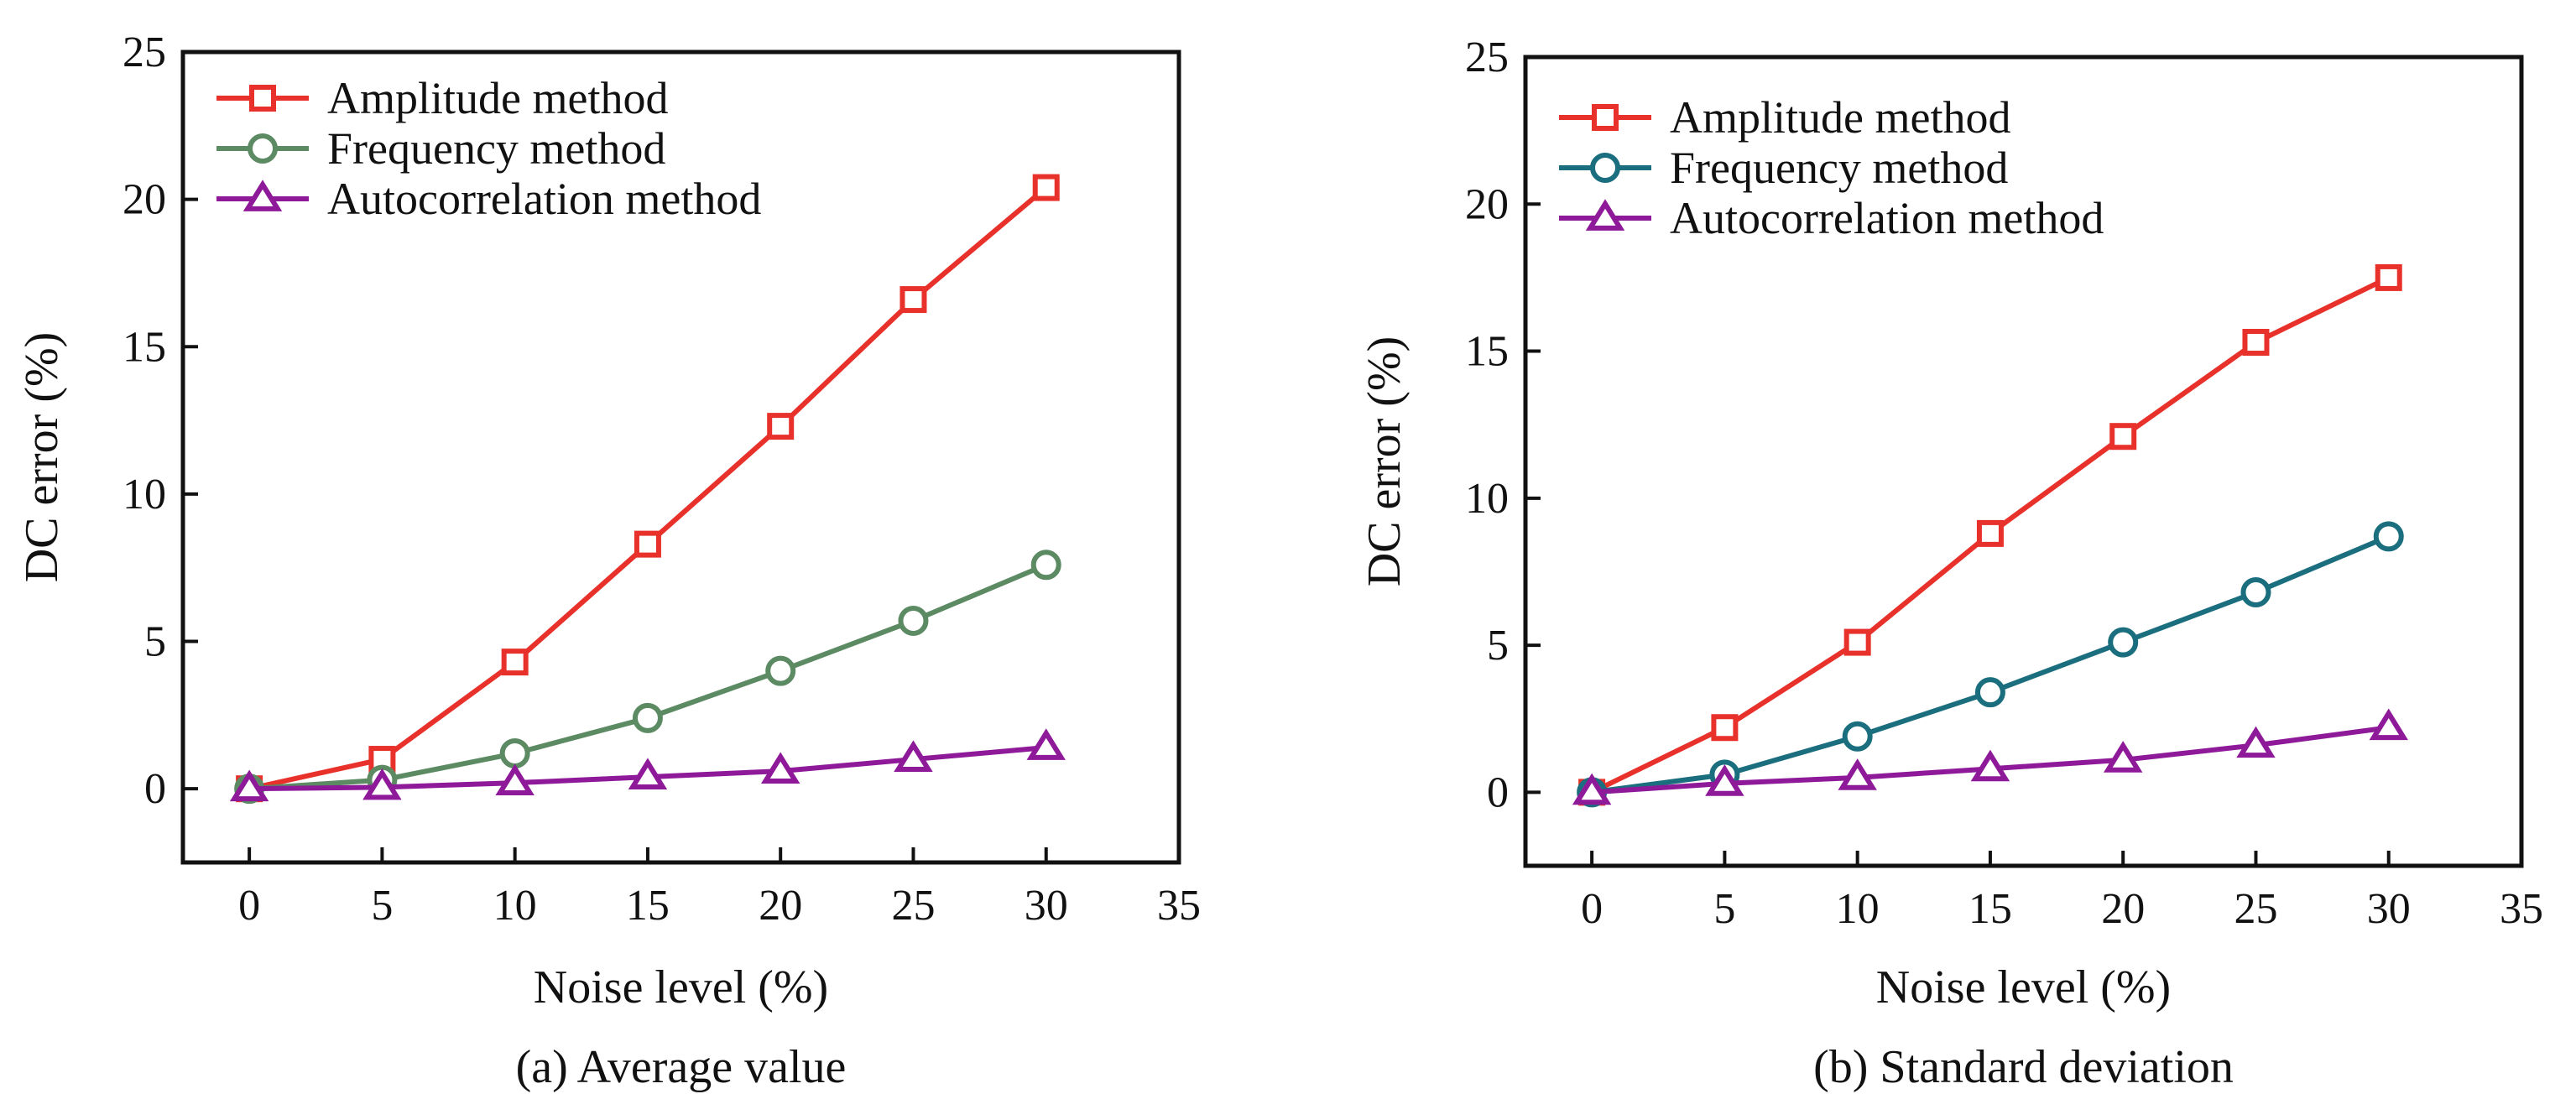 The image size is (2576, 1120). I want to click on panel-caption: (b) Standard deviation, so click(2023, 1067).